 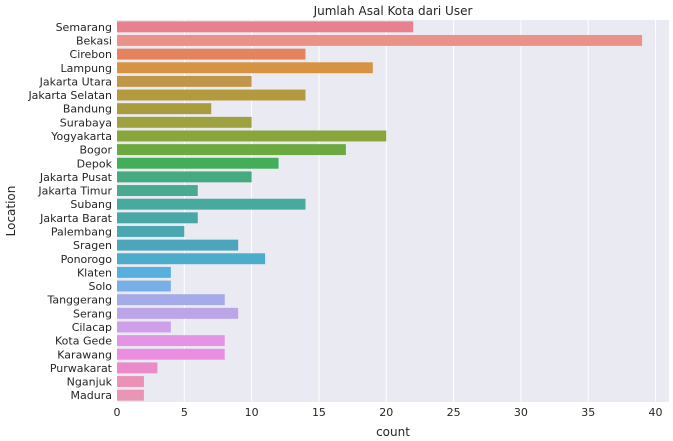 What do you see at coordinates (656, 412) in the screenshot?
I see `x-tick-label: 40` at bounding box center [656, 412].